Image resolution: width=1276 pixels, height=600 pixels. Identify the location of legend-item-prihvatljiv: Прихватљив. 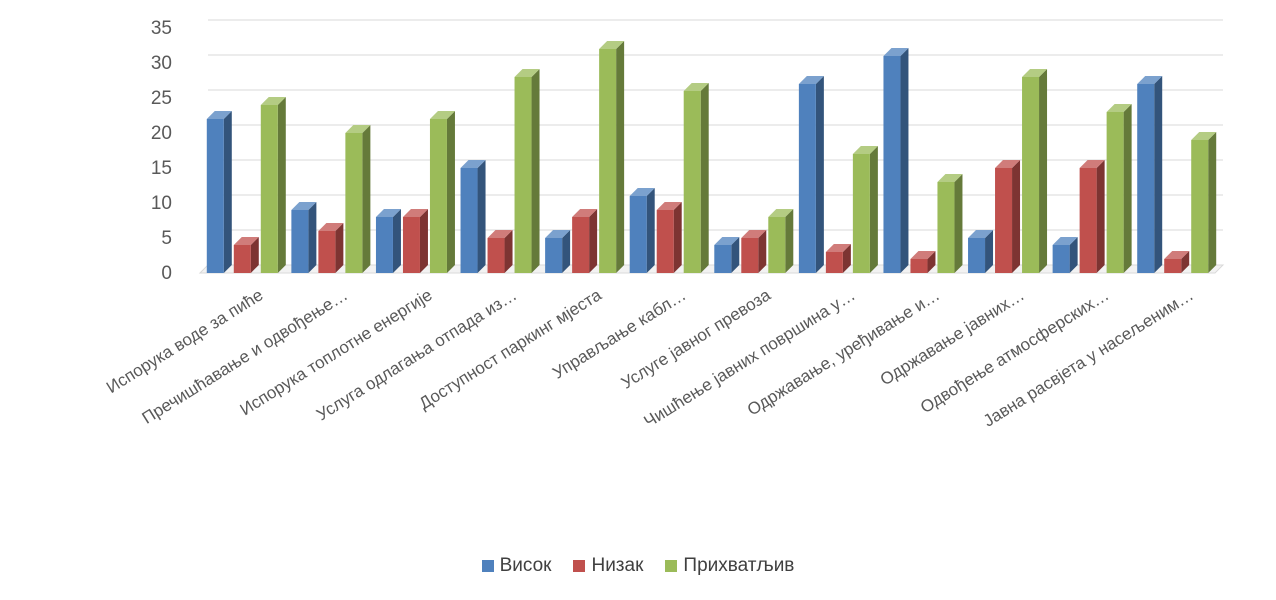
(729, 566).